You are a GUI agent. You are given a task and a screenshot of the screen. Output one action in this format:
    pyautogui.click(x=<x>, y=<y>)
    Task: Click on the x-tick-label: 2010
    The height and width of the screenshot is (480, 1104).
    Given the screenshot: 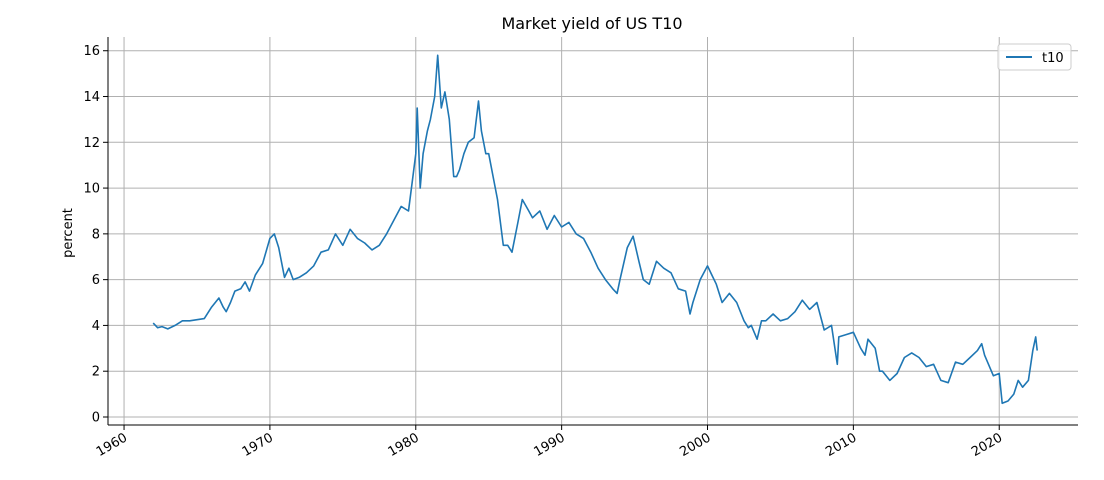 What is the action you would take?
    pyautogui.click(x=841, y=445)
    